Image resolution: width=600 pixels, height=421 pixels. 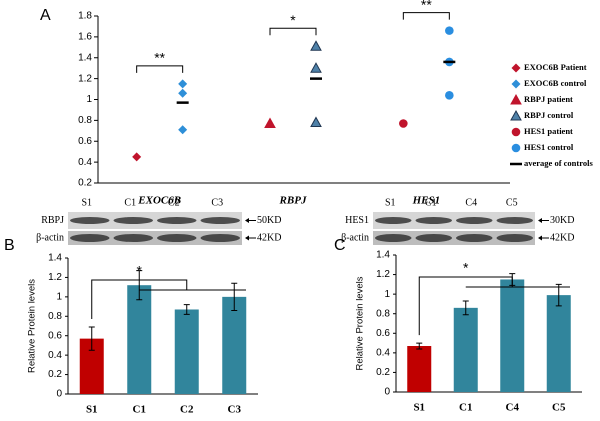 I want to click on blot-row-label: RBPJ, so click(x=52, y=220).